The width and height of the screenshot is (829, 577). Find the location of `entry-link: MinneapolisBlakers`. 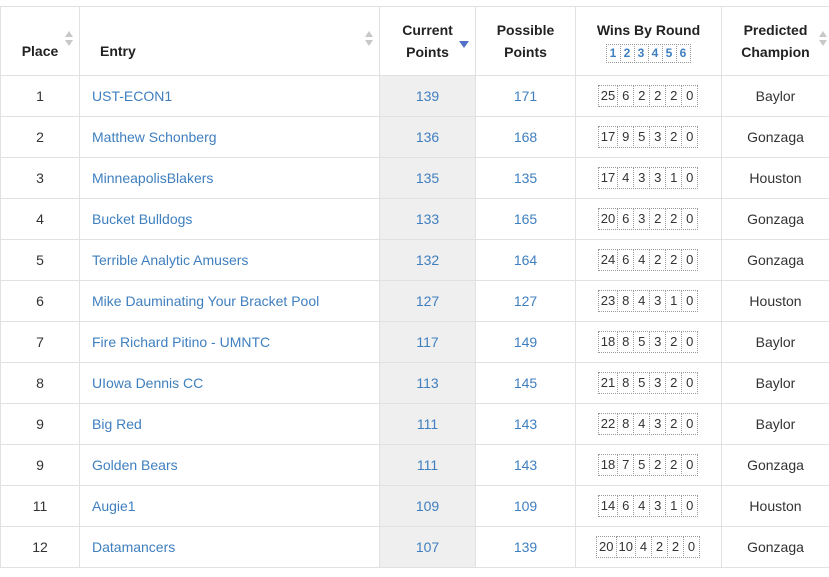

entry-link: MinneapolisBlakers is located at coordinates (152, 178).